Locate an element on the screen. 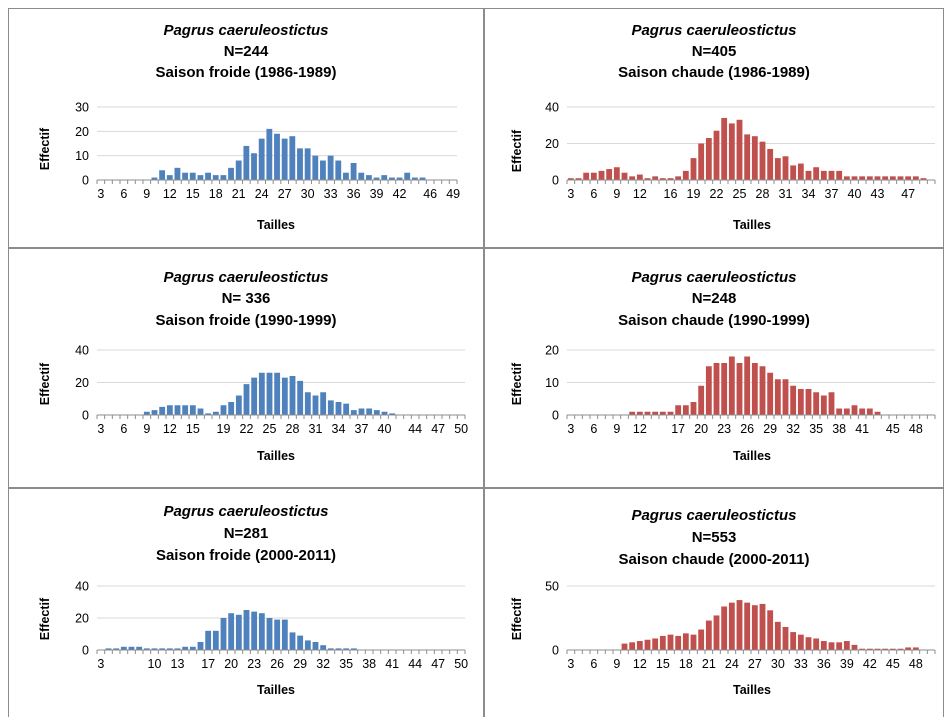 Image resolution: width=944 pixels, height=718 pixels. x-tick-label: 12 is located at coordinates (640, 664).